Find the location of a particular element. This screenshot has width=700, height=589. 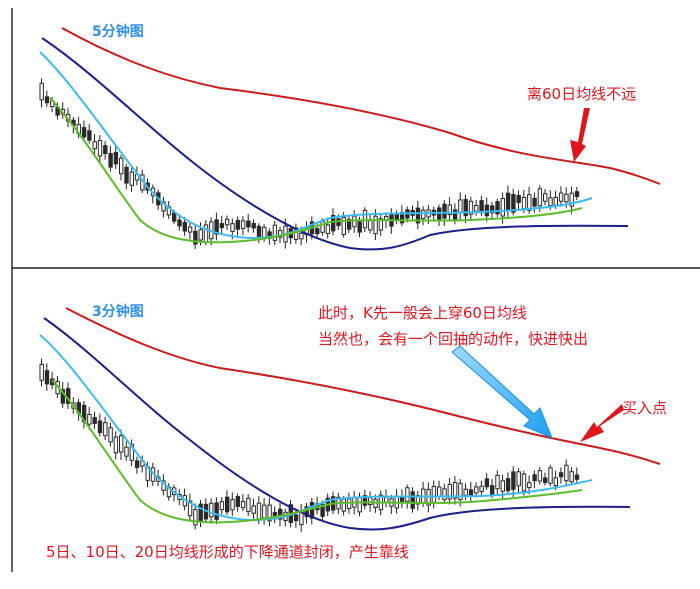

annotation-text: 离60日均线不远 is located at coordinates (581, 94).